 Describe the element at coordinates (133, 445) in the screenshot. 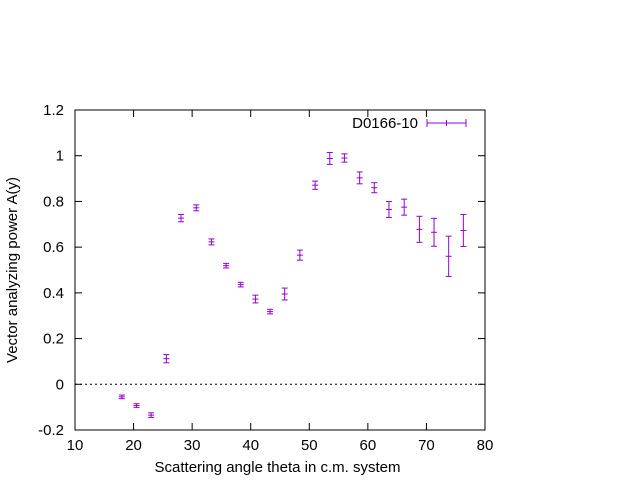

I see `x-tick-label: 20` at that location.